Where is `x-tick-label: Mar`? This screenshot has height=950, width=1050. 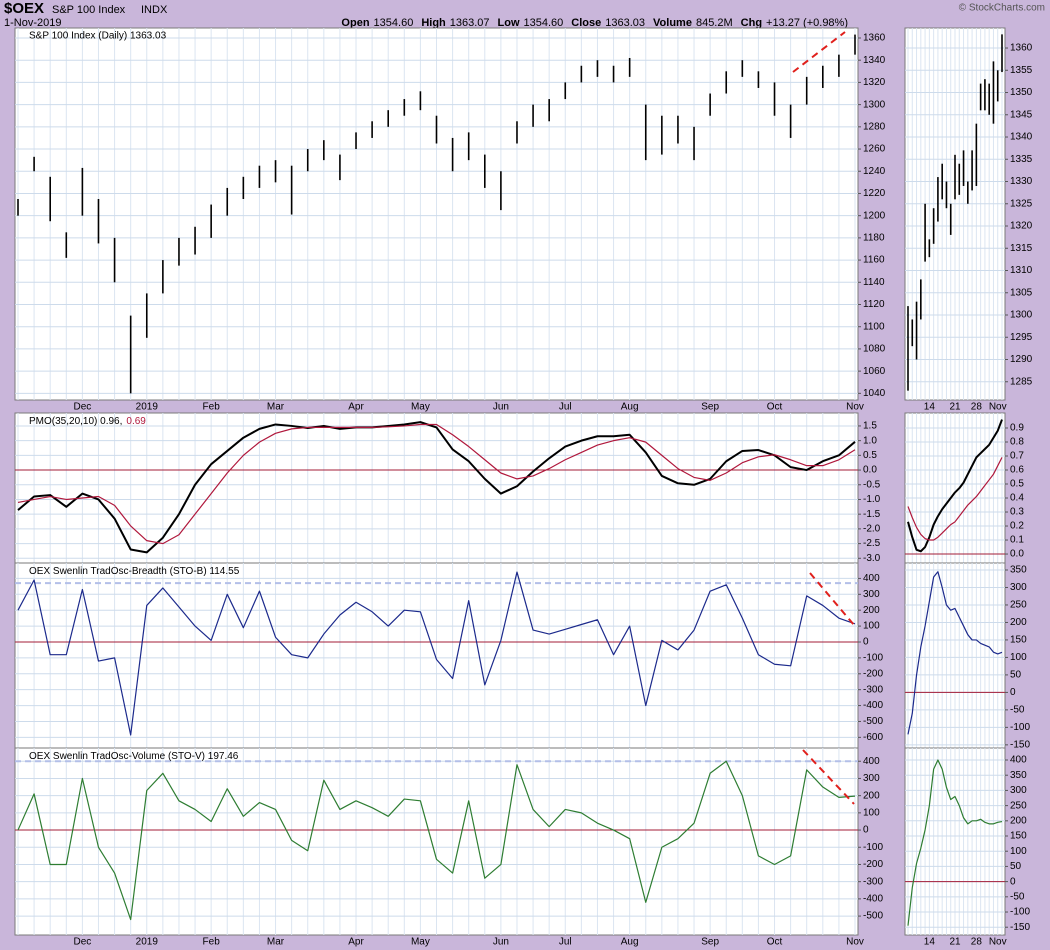 x-tick-label: Mar is located at coordinates (276, 942).